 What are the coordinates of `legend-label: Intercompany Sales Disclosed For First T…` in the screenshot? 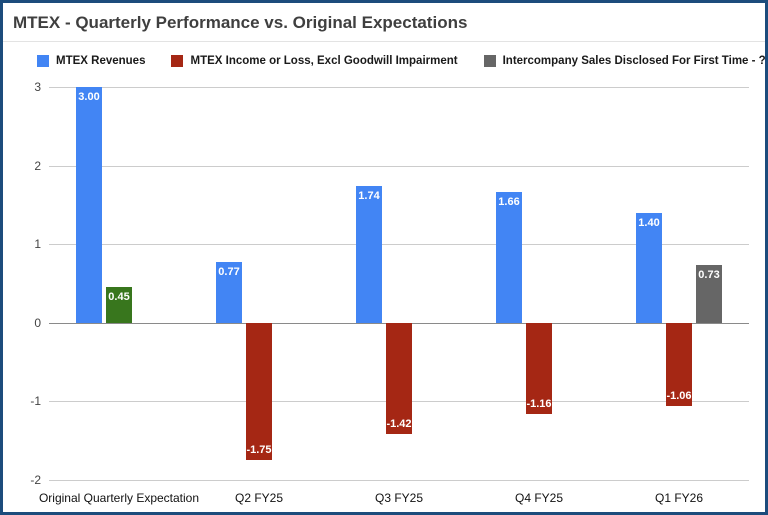 It's located at (635, 61).